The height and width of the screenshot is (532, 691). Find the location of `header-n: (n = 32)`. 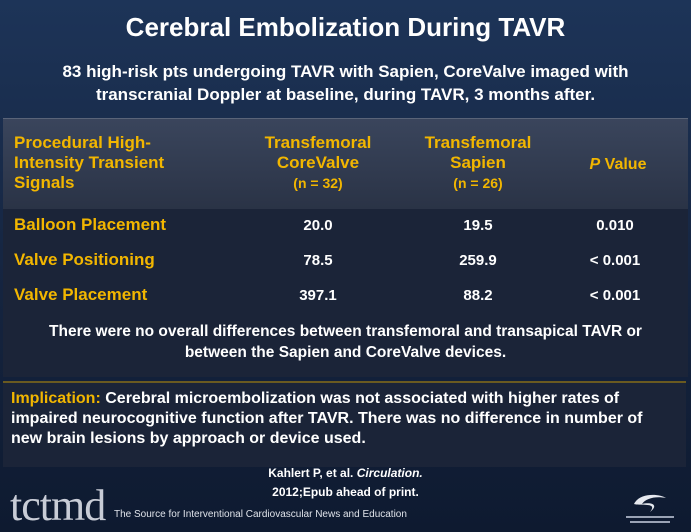

header-n: (n = 32) is located at coordinates (318, 183).